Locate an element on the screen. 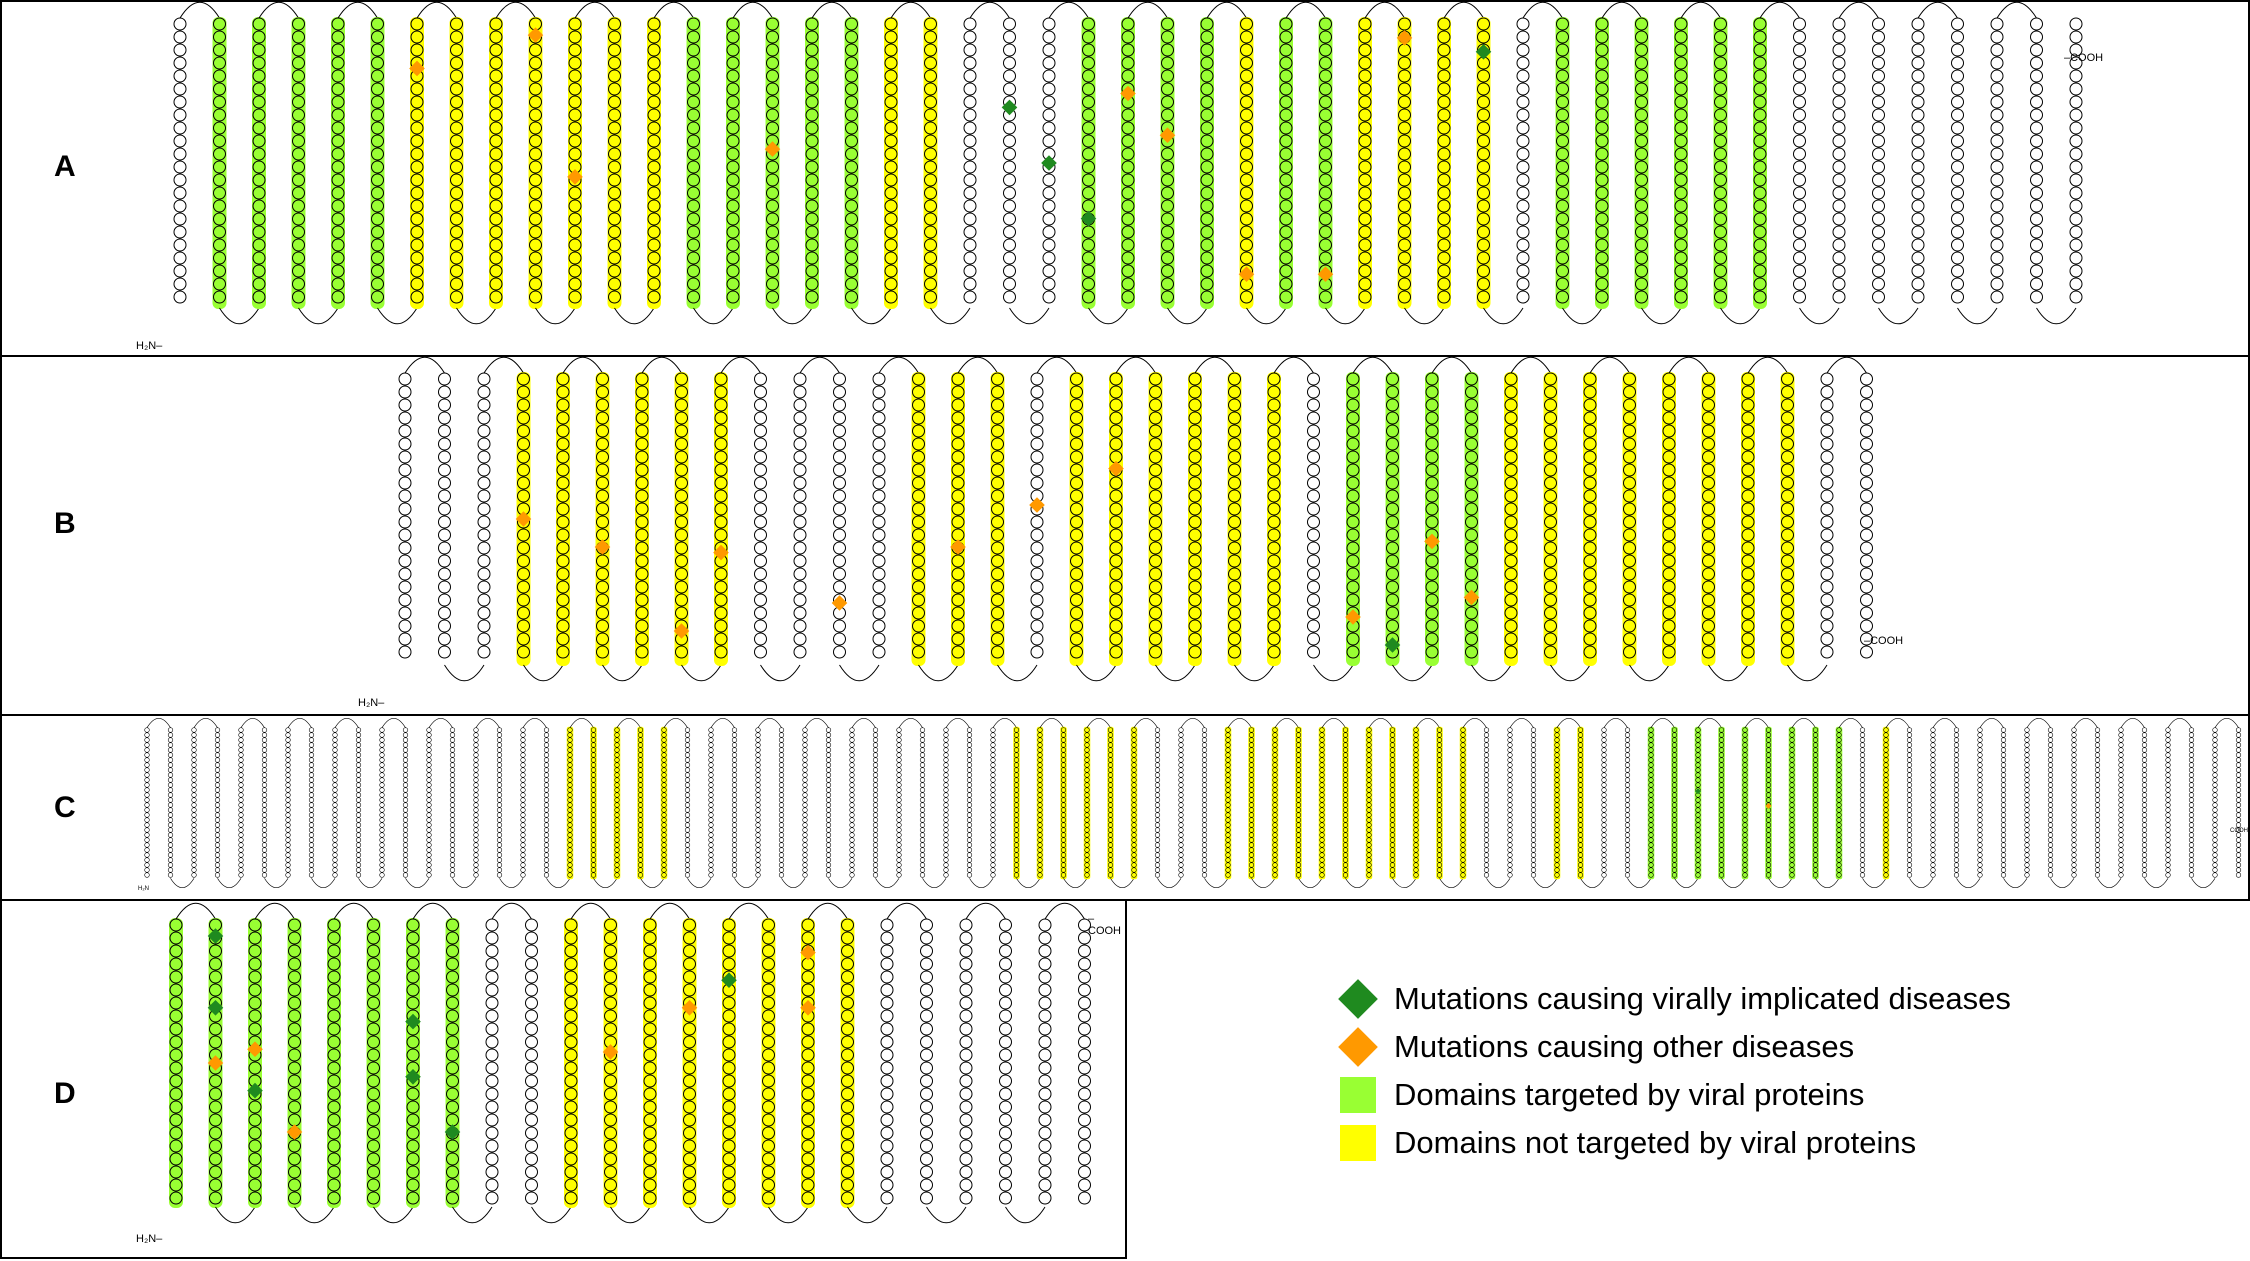 The height and width of the screenshot is (1261, 2250). other-mutation-marker is located at coordinates (1432, 541).